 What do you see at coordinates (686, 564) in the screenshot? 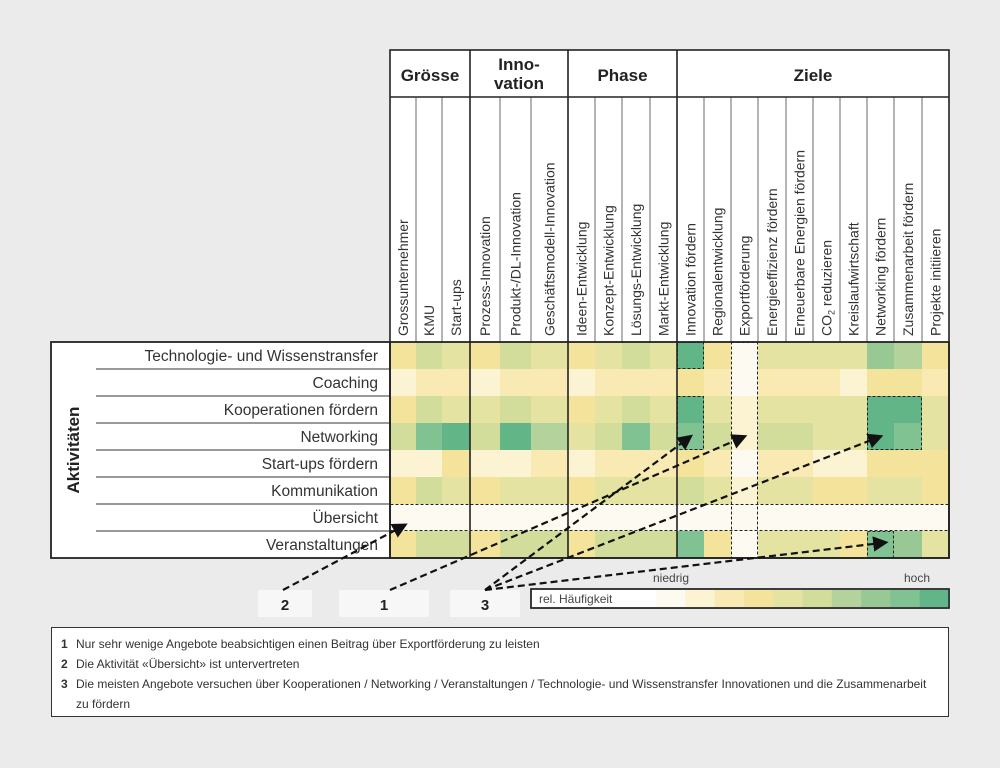
I see `marker-arrow` at bounding box center [686, 564].